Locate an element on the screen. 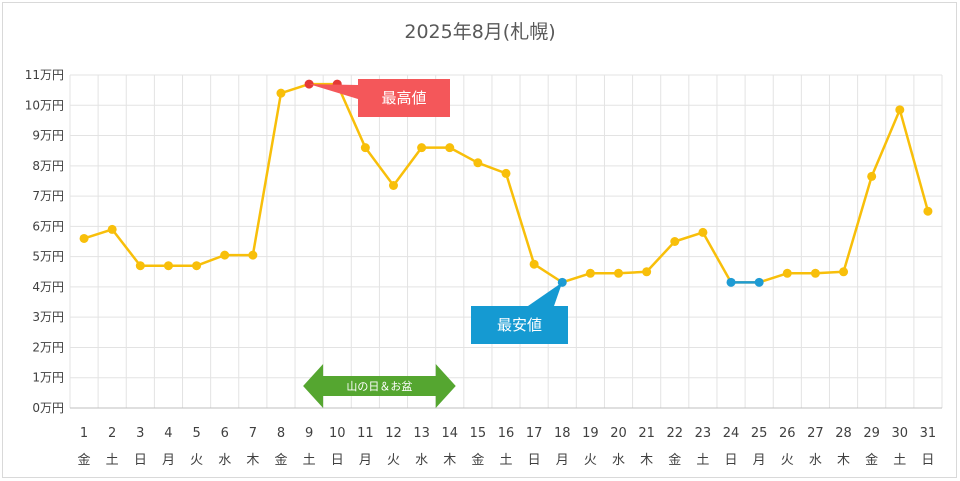  x-tick-day: 7 is located at coordinates (253, 433).